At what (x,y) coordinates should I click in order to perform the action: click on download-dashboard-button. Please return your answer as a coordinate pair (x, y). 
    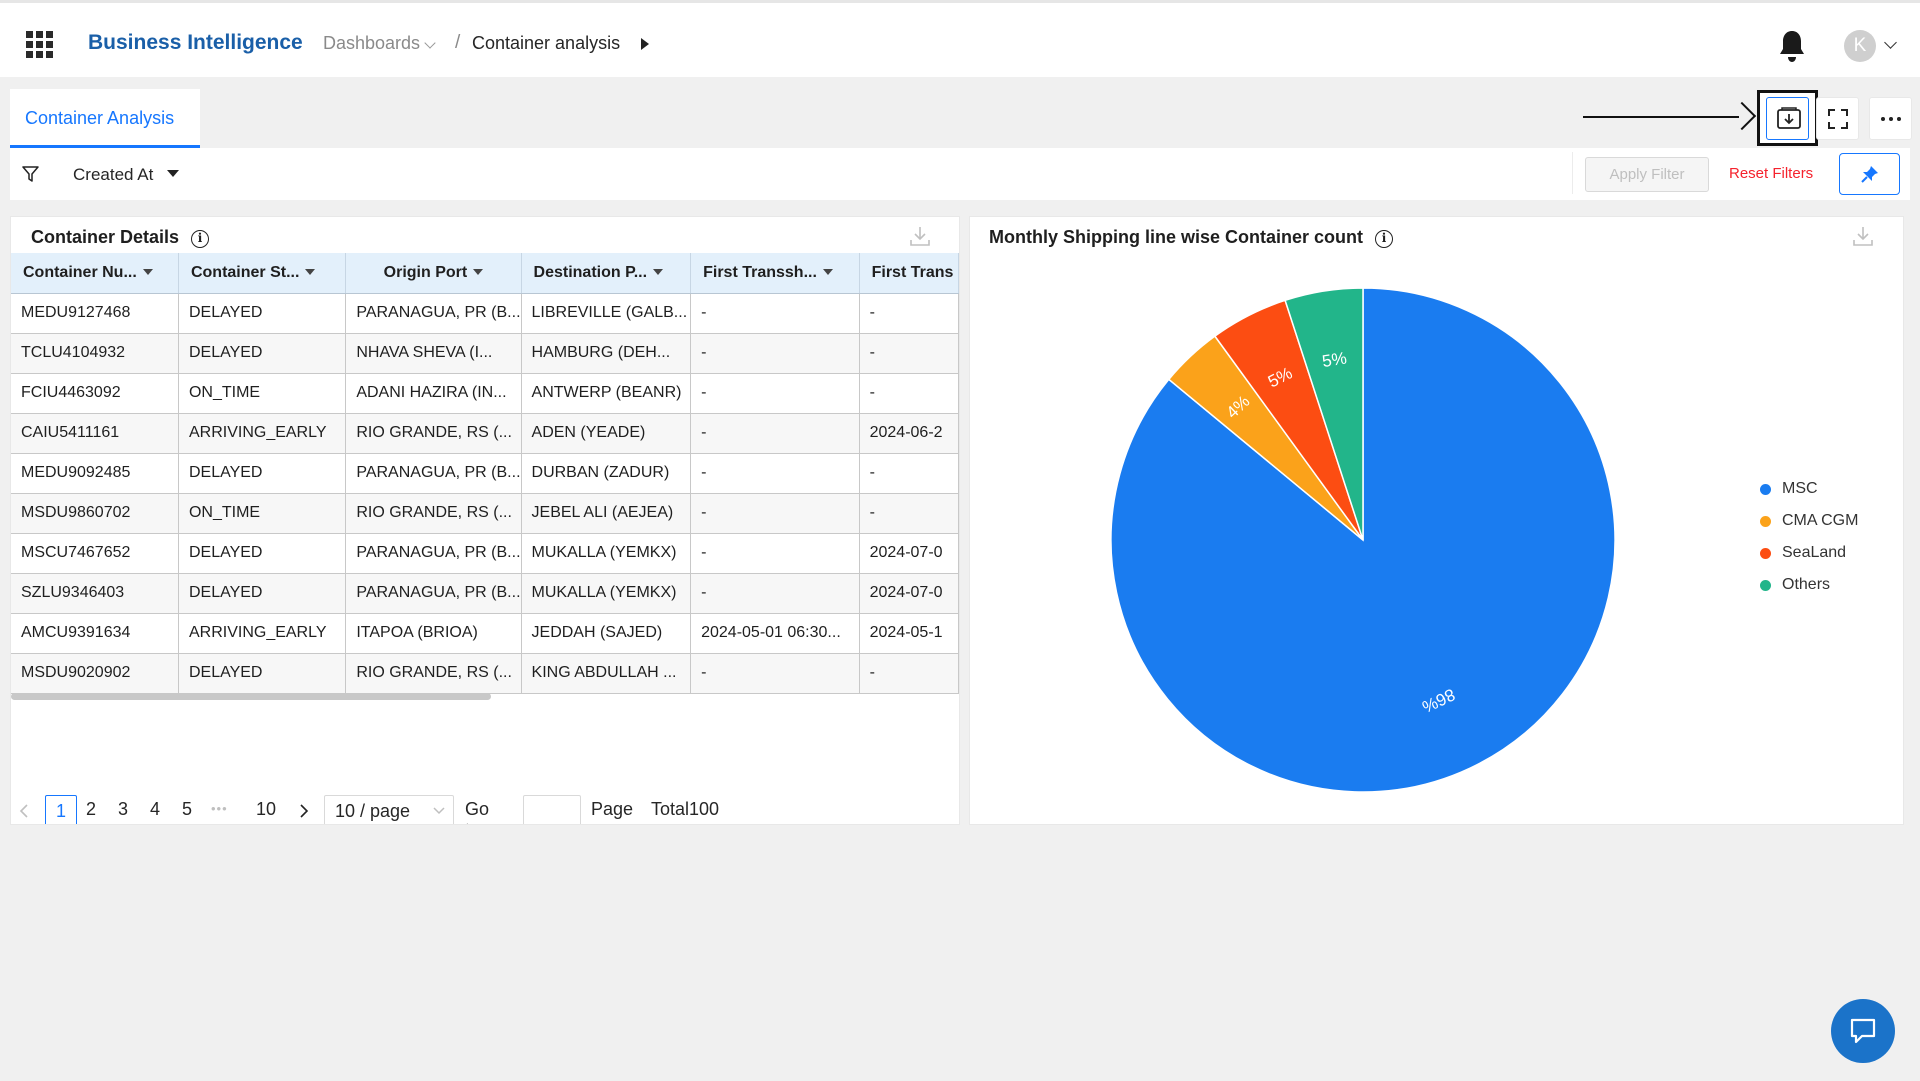
    Looking at the image, I should click on (1787, 118).